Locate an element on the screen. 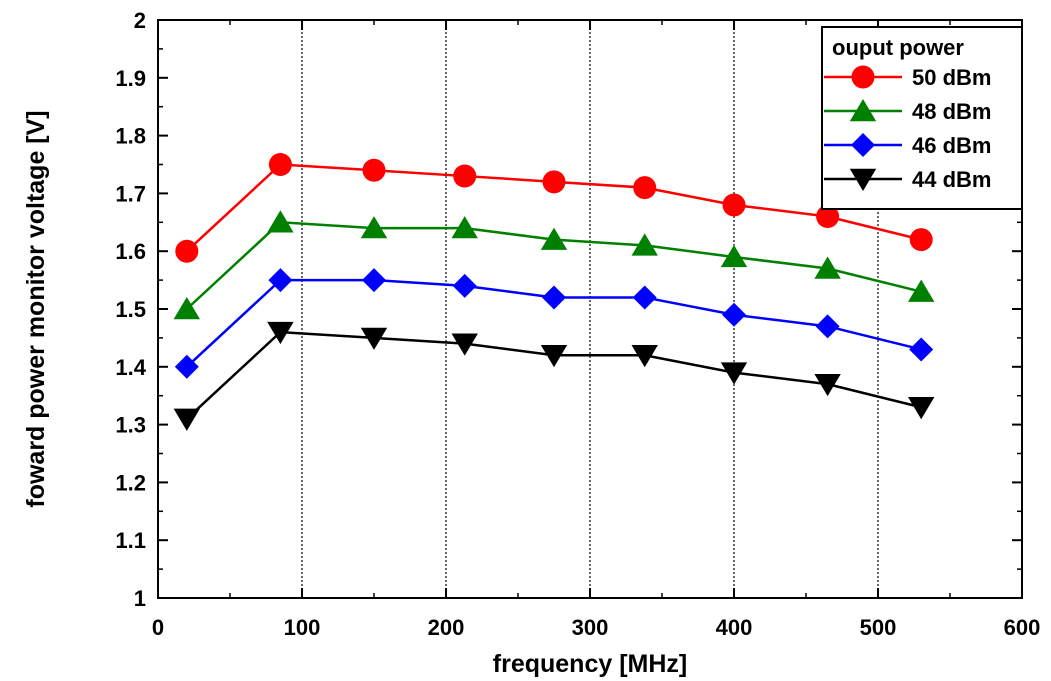 Image resolution: width=1051 pixels, height=681 pixels. legend-item-50-dbm: 50 dBm is located at coordinates (907, 77).